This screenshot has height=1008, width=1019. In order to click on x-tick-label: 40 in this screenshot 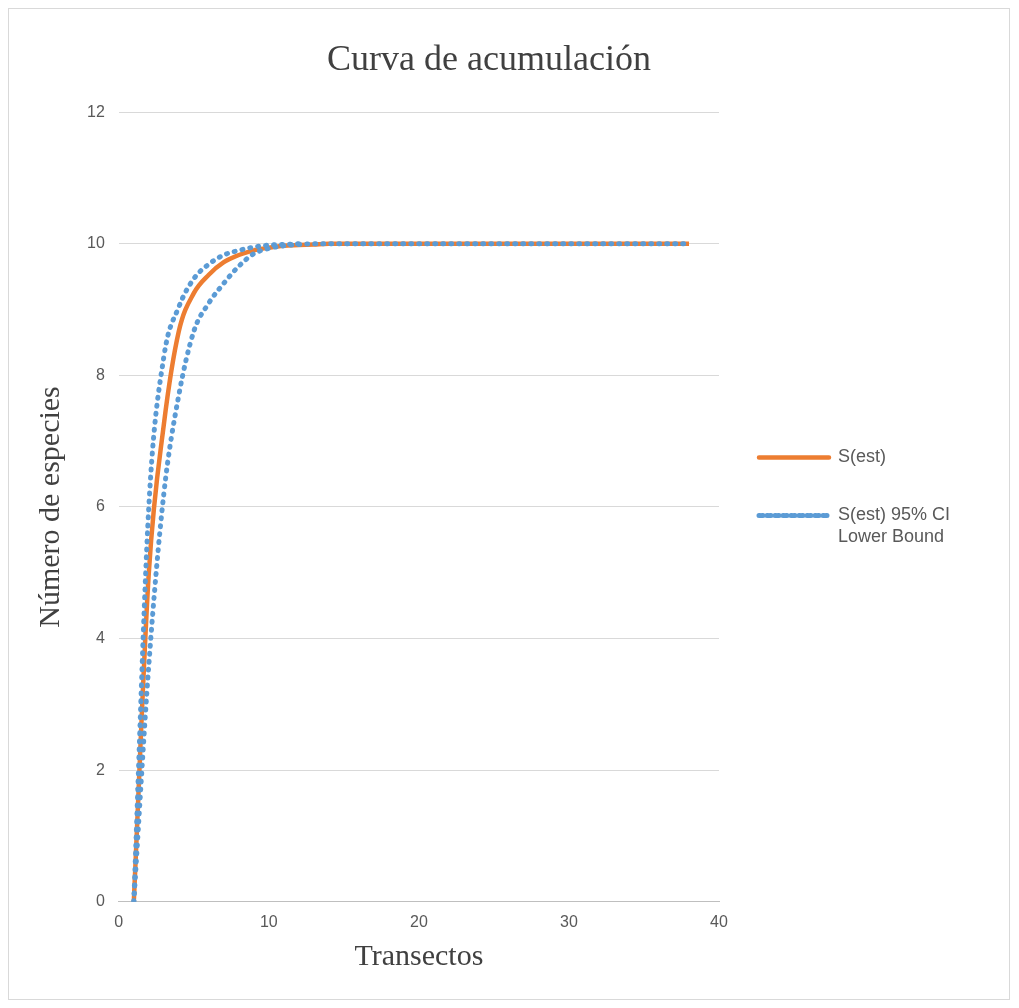, I will do `click(719, 921)`.